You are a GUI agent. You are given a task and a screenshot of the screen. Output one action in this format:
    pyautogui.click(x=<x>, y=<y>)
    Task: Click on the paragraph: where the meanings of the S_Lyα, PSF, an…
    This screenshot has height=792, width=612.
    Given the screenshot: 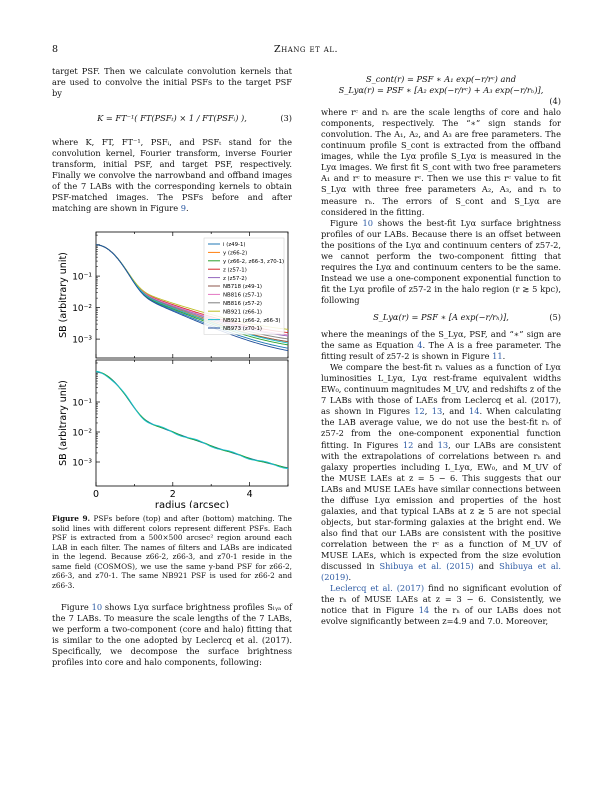 What is the action you would take?
    pyautogui.click(x=441, y=345)
    